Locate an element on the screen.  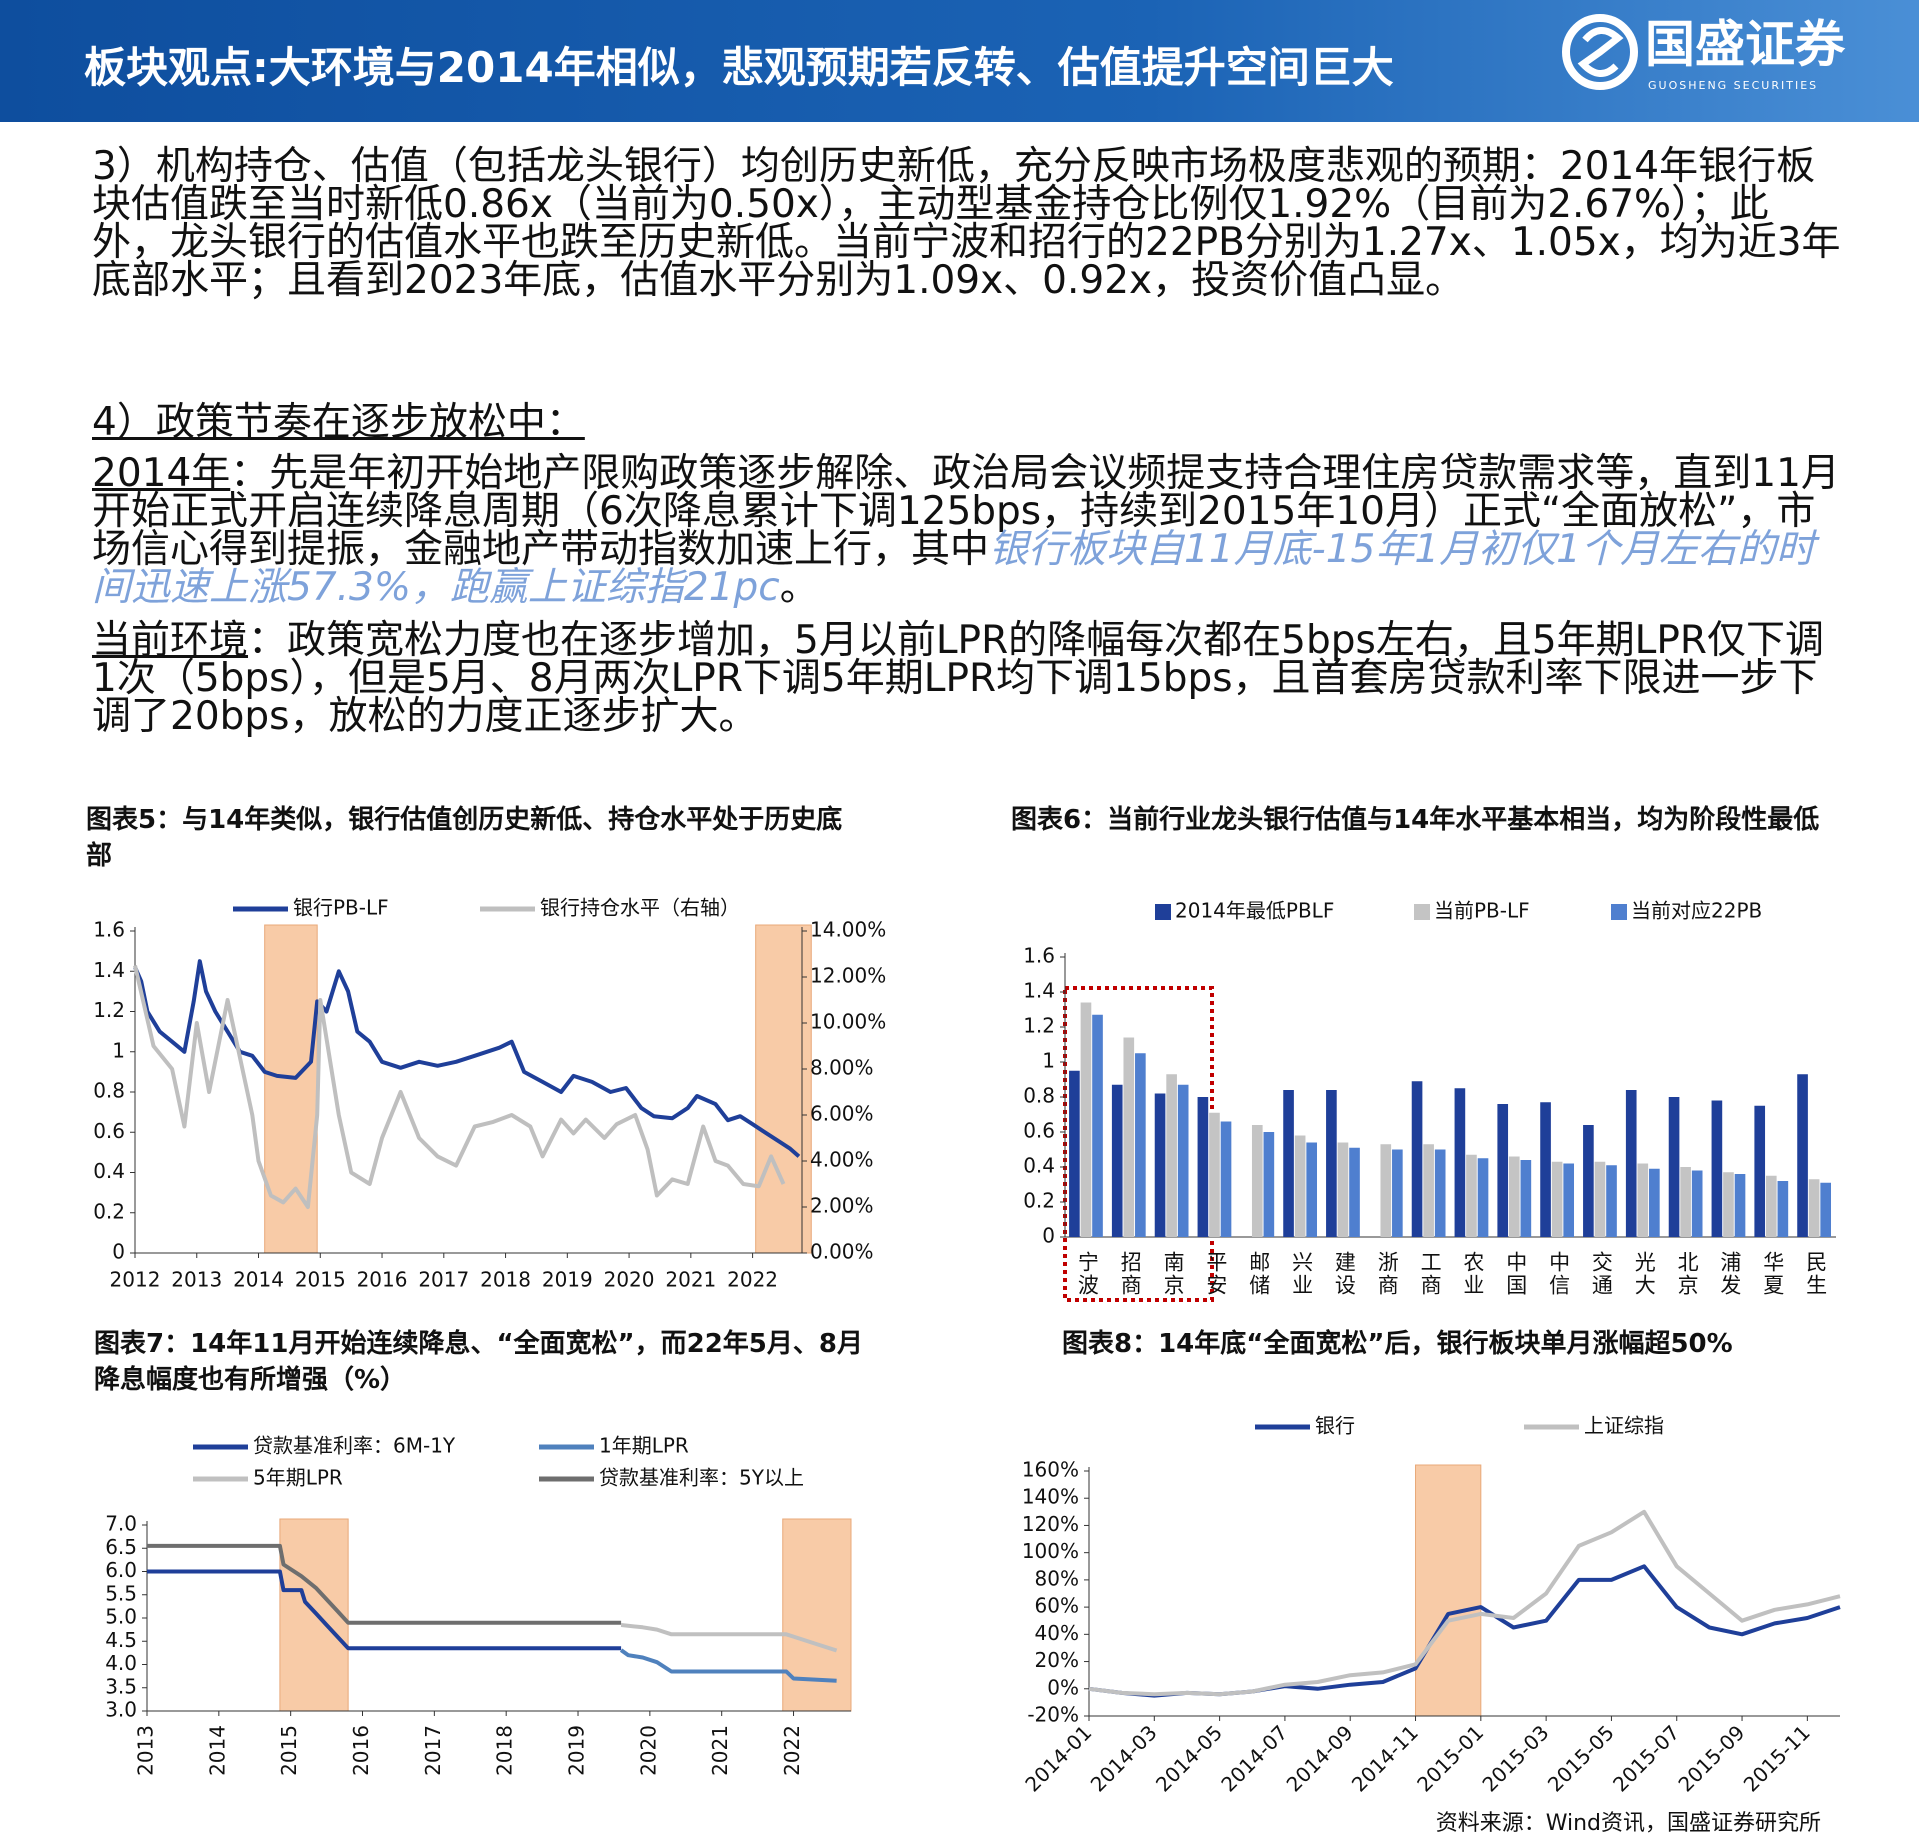
y-tick-label: 5.0 is located at coordinates (121, 1617).